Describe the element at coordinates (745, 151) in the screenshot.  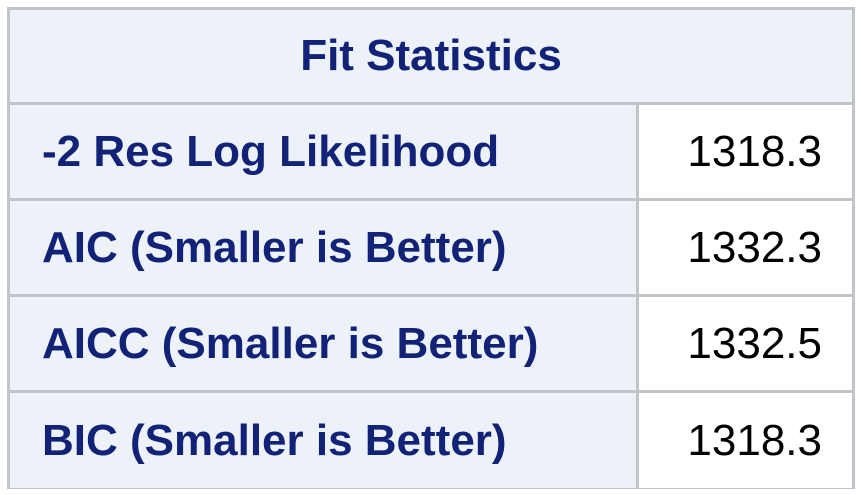
I see `row-value-res-log-likelihood: 1318.3` at that location.